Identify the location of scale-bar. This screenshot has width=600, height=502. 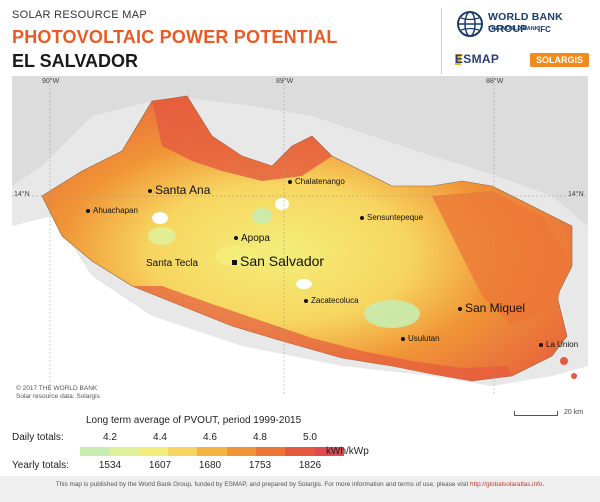
(536, 413).